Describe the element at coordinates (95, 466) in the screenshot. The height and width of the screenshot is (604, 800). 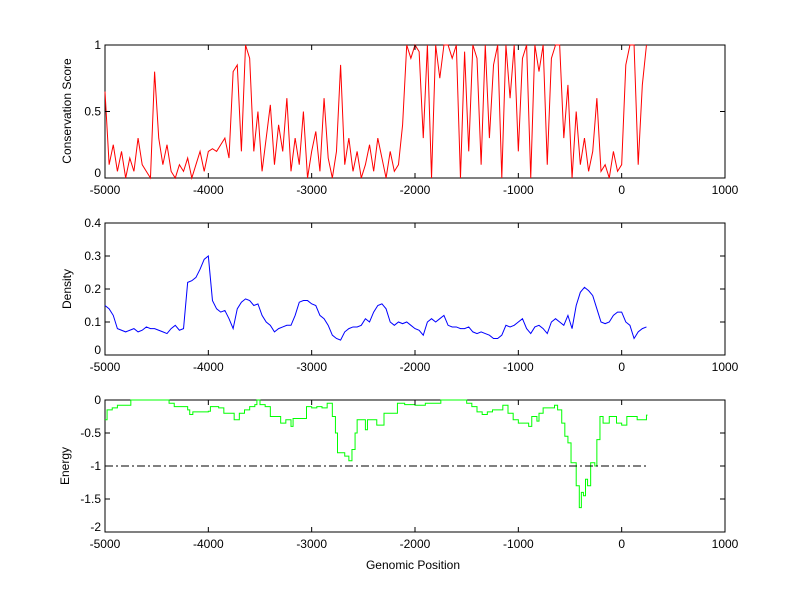
I see `y-tick-label: -1` at that location.